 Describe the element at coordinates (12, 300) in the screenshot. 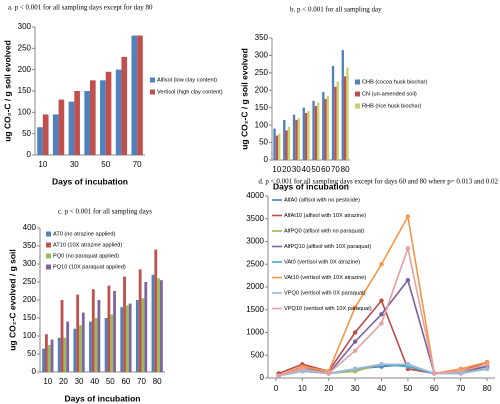

I see `y-axis-title: ug CO₂-C evolved / g soil` at that location.